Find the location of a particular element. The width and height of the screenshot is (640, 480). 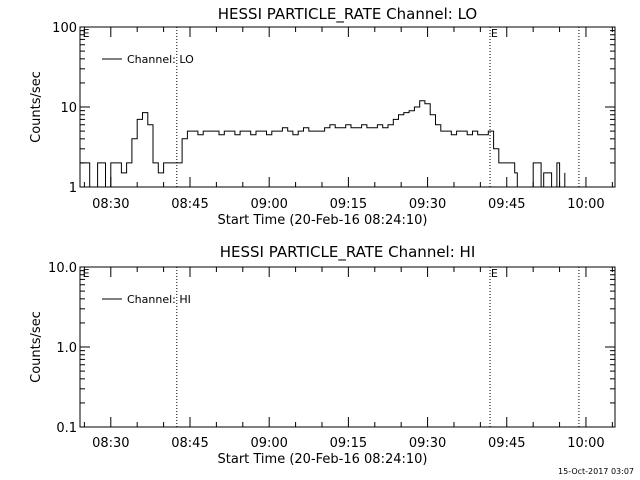

y-tick-label: 0.1 is located at coordinates (66, 428).